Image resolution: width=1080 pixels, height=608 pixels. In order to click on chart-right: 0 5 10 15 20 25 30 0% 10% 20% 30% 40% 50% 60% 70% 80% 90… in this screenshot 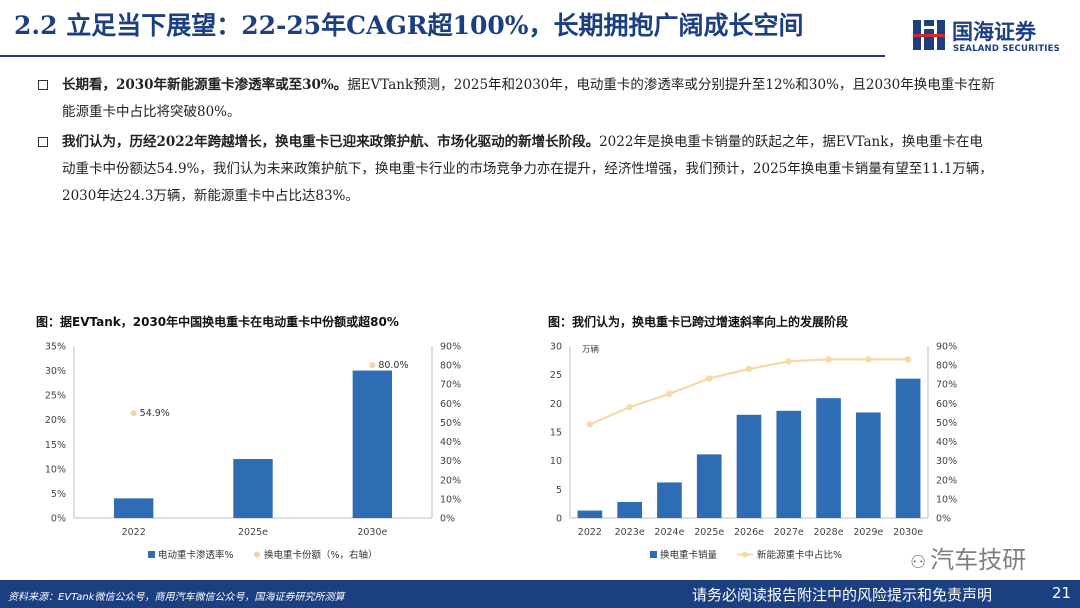, I will do `click(753, 452)`.